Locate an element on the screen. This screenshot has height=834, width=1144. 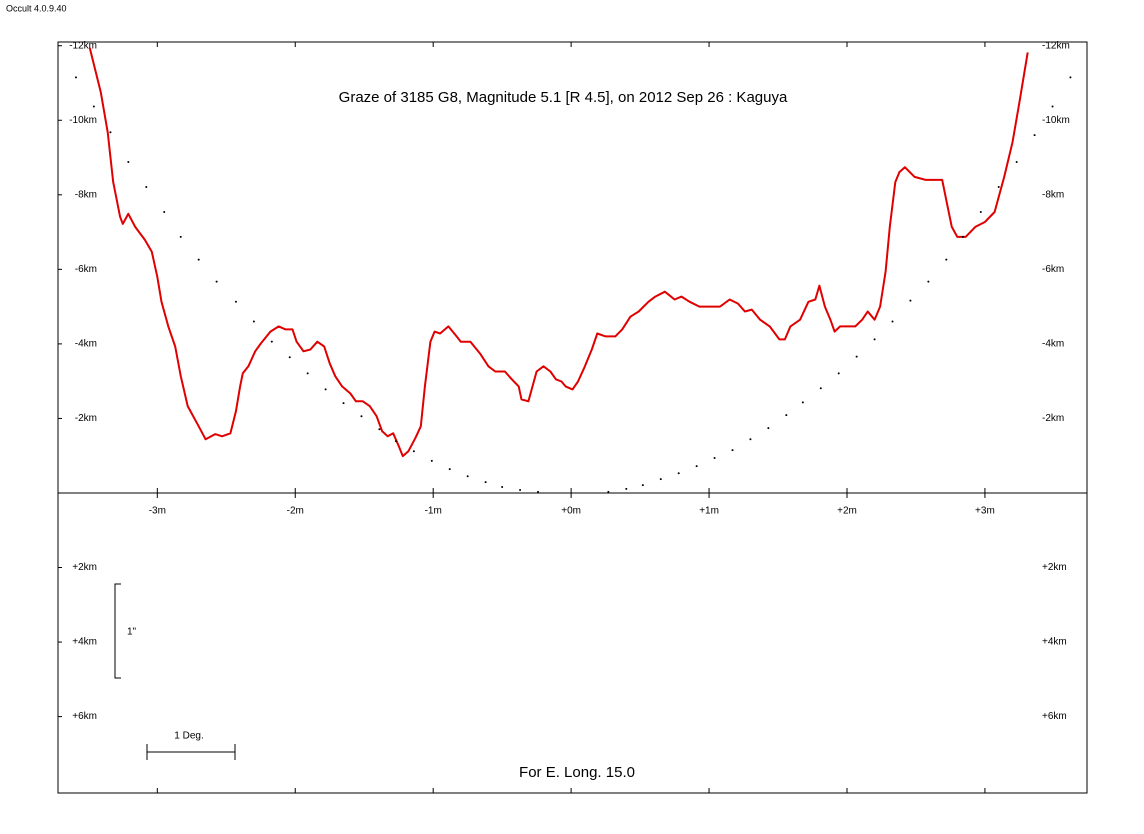
app-label: Occult 4.0.9.40 is located at coordinates (36, 8).